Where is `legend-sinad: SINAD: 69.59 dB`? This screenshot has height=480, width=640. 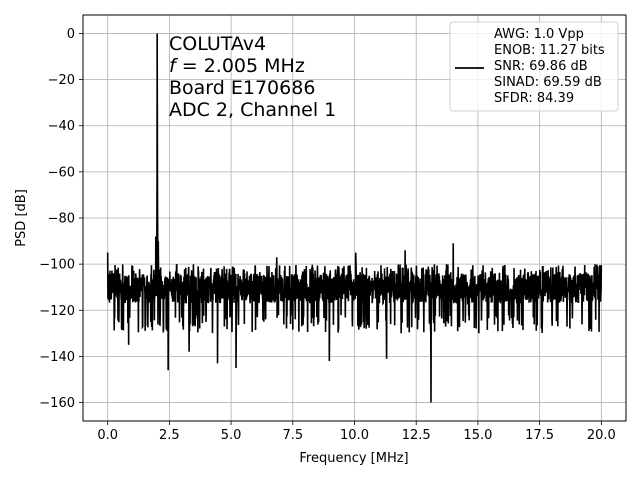
legend-sinad: SINAD: 69.59 dB is located at coordinates (548, 82).